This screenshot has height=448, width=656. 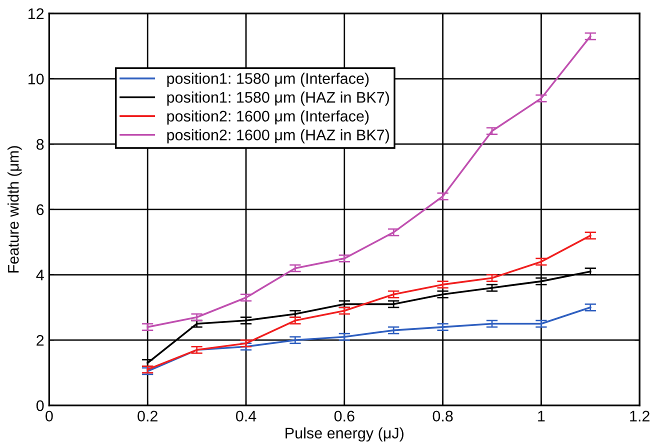 What do you see at coordinates (40, 210) in the screenshot?
I see `y-tick-label: 6` at bounding box center [40, 210].